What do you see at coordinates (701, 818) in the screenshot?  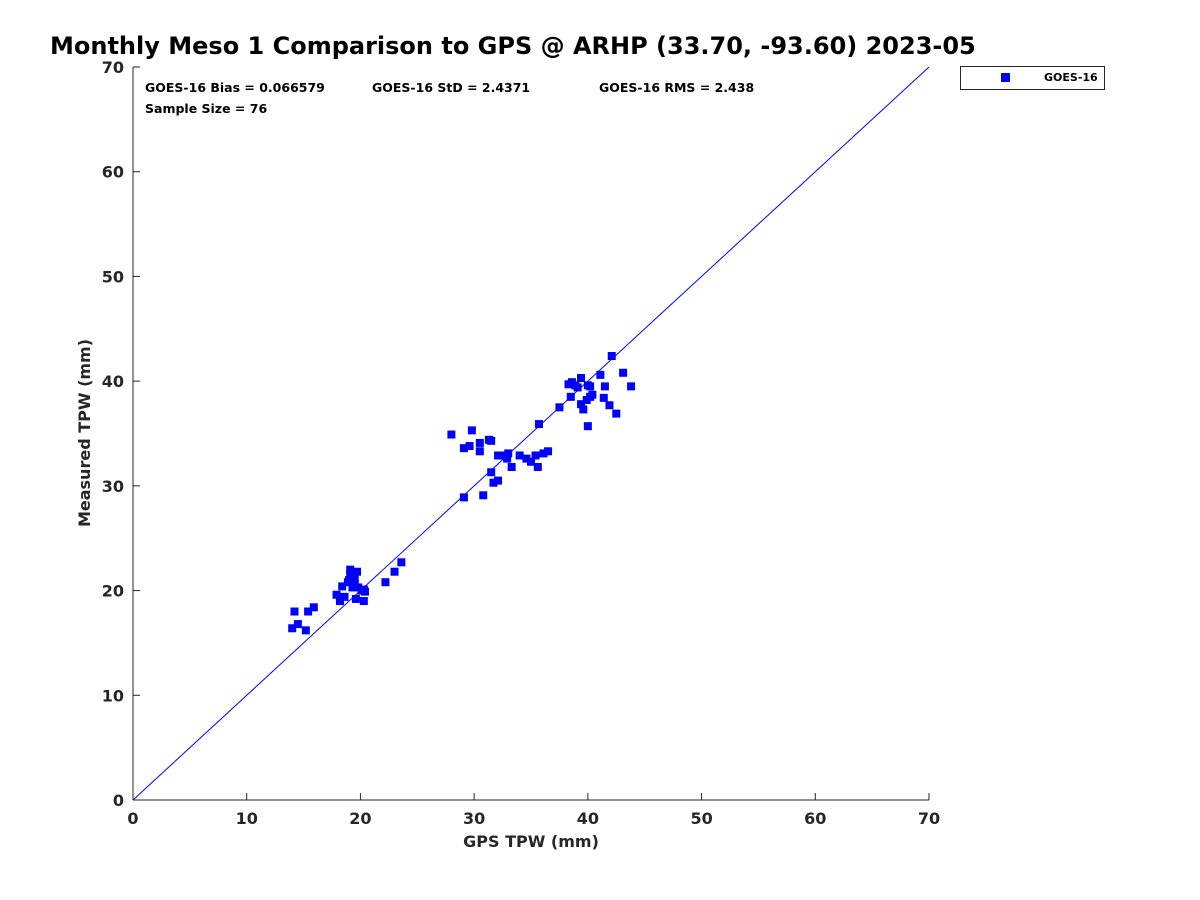 I see `x-tick-label: 50` at bounding box center [701, 818].